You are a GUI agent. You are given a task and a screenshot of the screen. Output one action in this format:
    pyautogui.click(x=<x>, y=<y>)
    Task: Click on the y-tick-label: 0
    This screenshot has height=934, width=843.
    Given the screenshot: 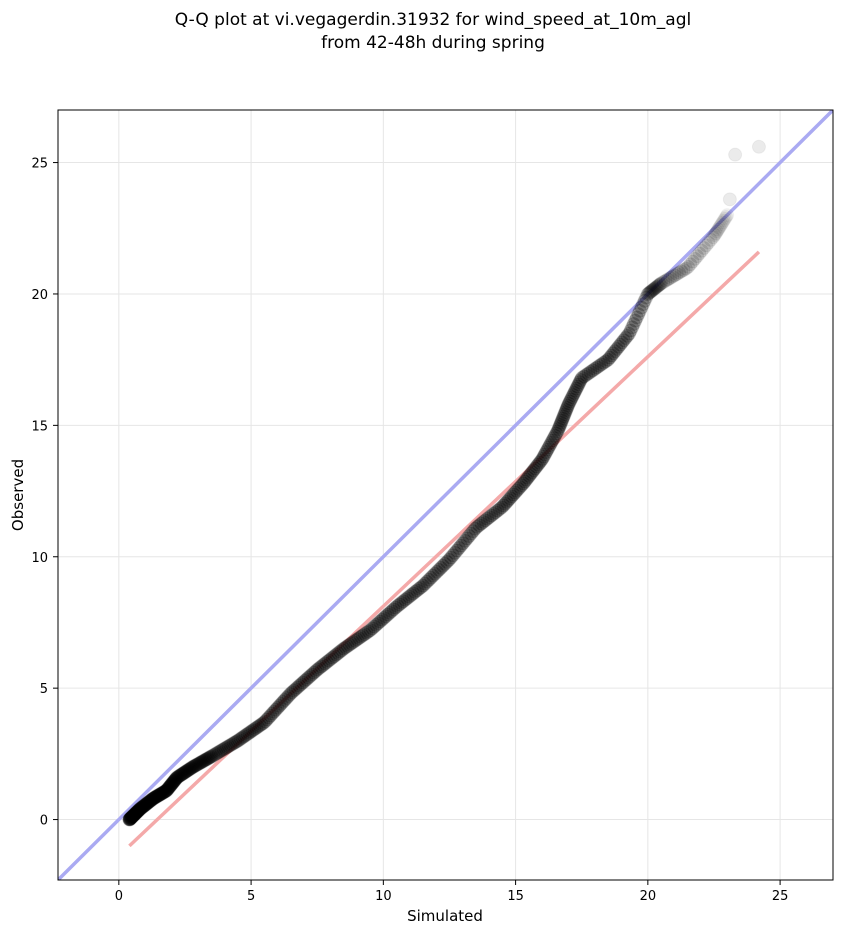 What is the action you would take?
    pyautogui.click(x=44, y=821)
    